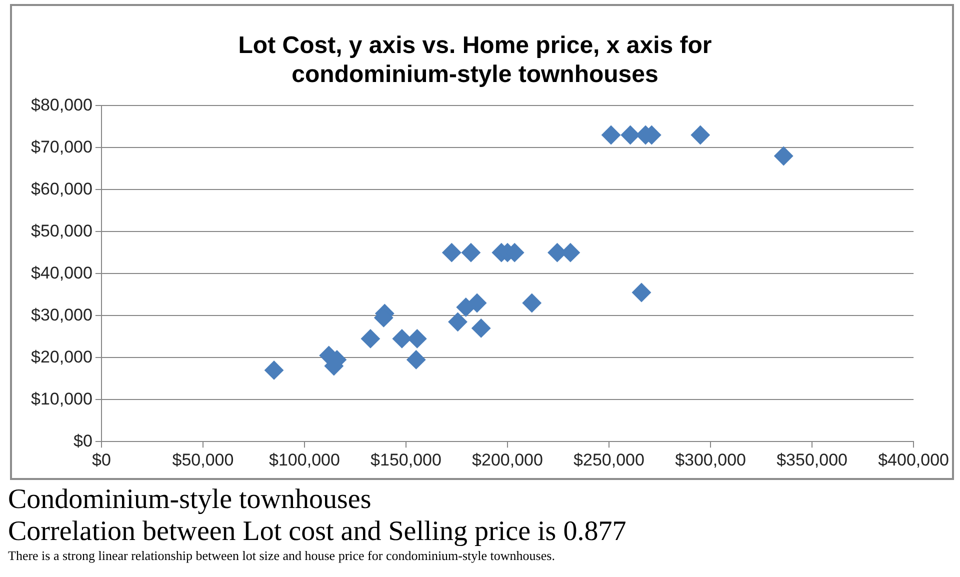  I want to click on x-tick-label: $350,000, so click(812, 460).